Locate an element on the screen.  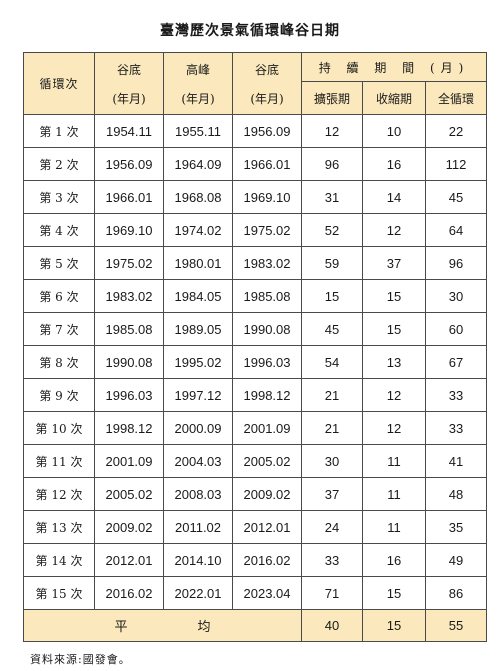
trough-end-cell: 1966.01 is located at coordinates (267, 164).